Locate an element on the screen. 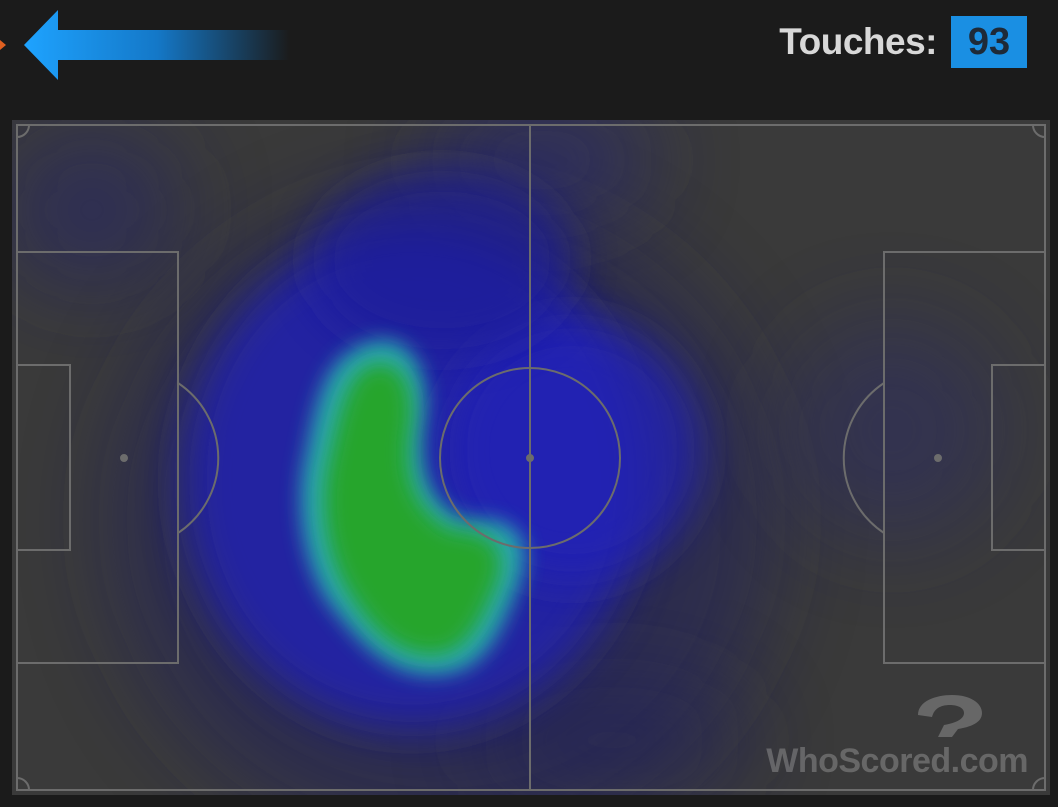  touches-stat: Touches: 93 is located at coordinates (903, 42).